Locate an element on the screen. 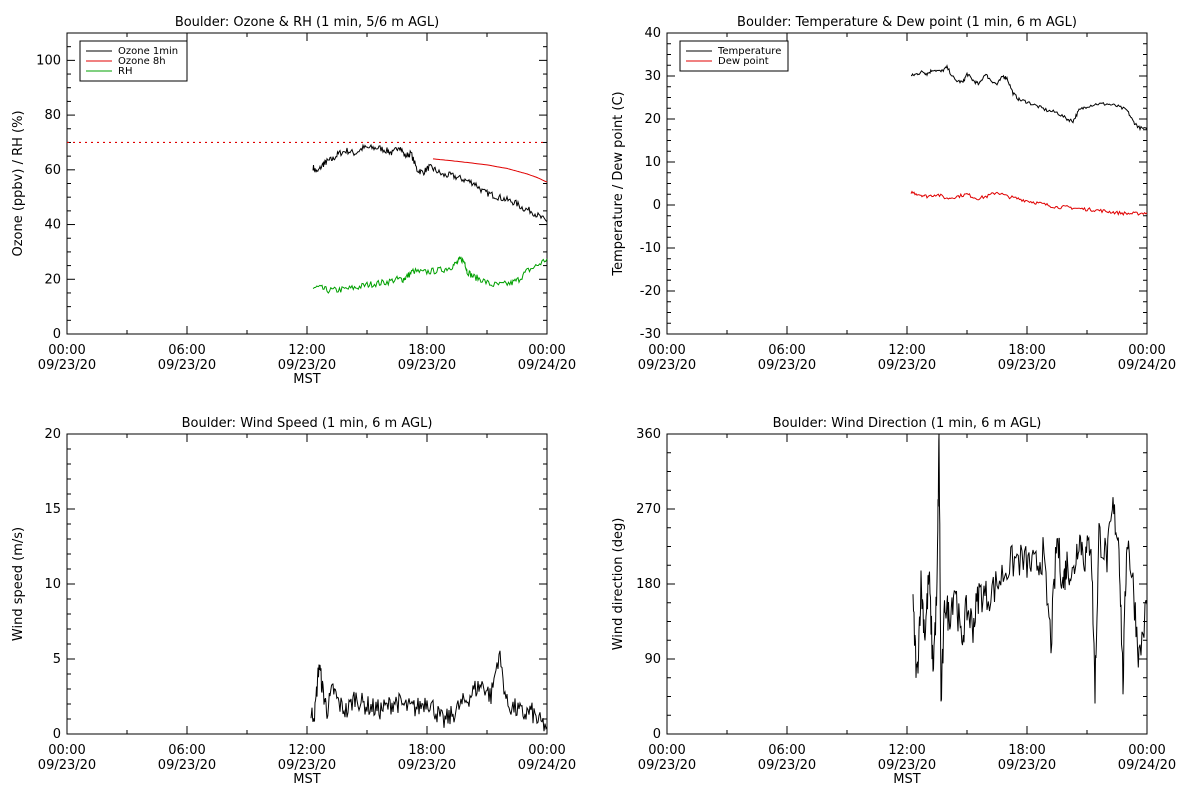 This screenshot has width=1200, height=800. y-tick-label: 180 is located at coordinates (648, 584).